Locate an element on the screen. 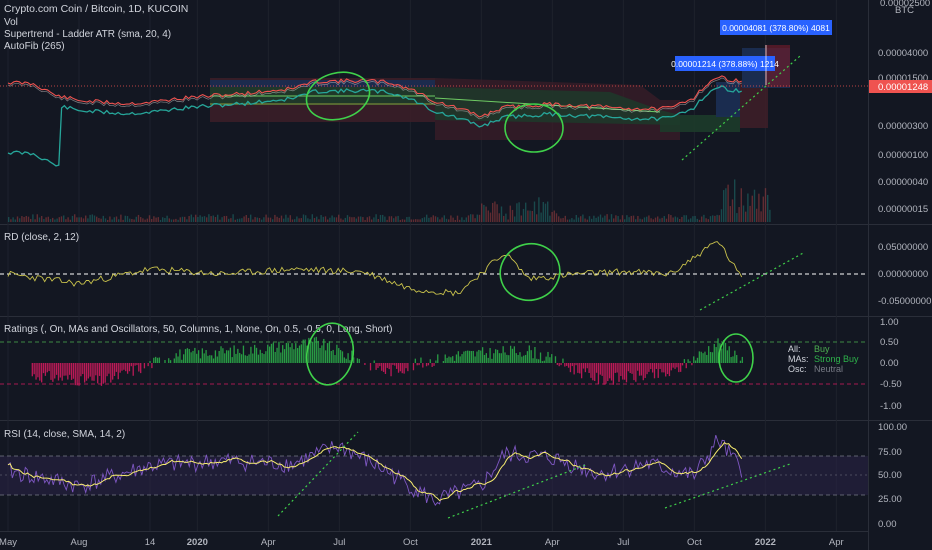 This screenshot has width=932, height=550. rsi-pane-title: RSI (14, close, SMA, 14, 2) is located at coordinates (64, 434).